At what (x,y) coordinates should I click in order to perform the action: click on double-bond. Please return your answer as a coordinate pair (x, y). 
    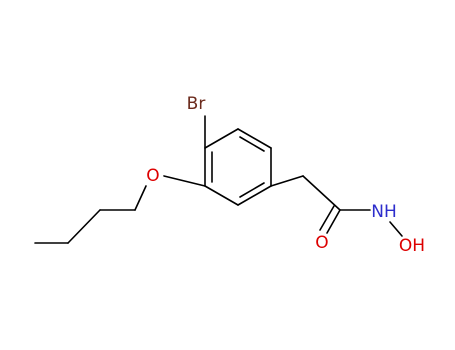
    Looking at the image, I should click on (327, 218).